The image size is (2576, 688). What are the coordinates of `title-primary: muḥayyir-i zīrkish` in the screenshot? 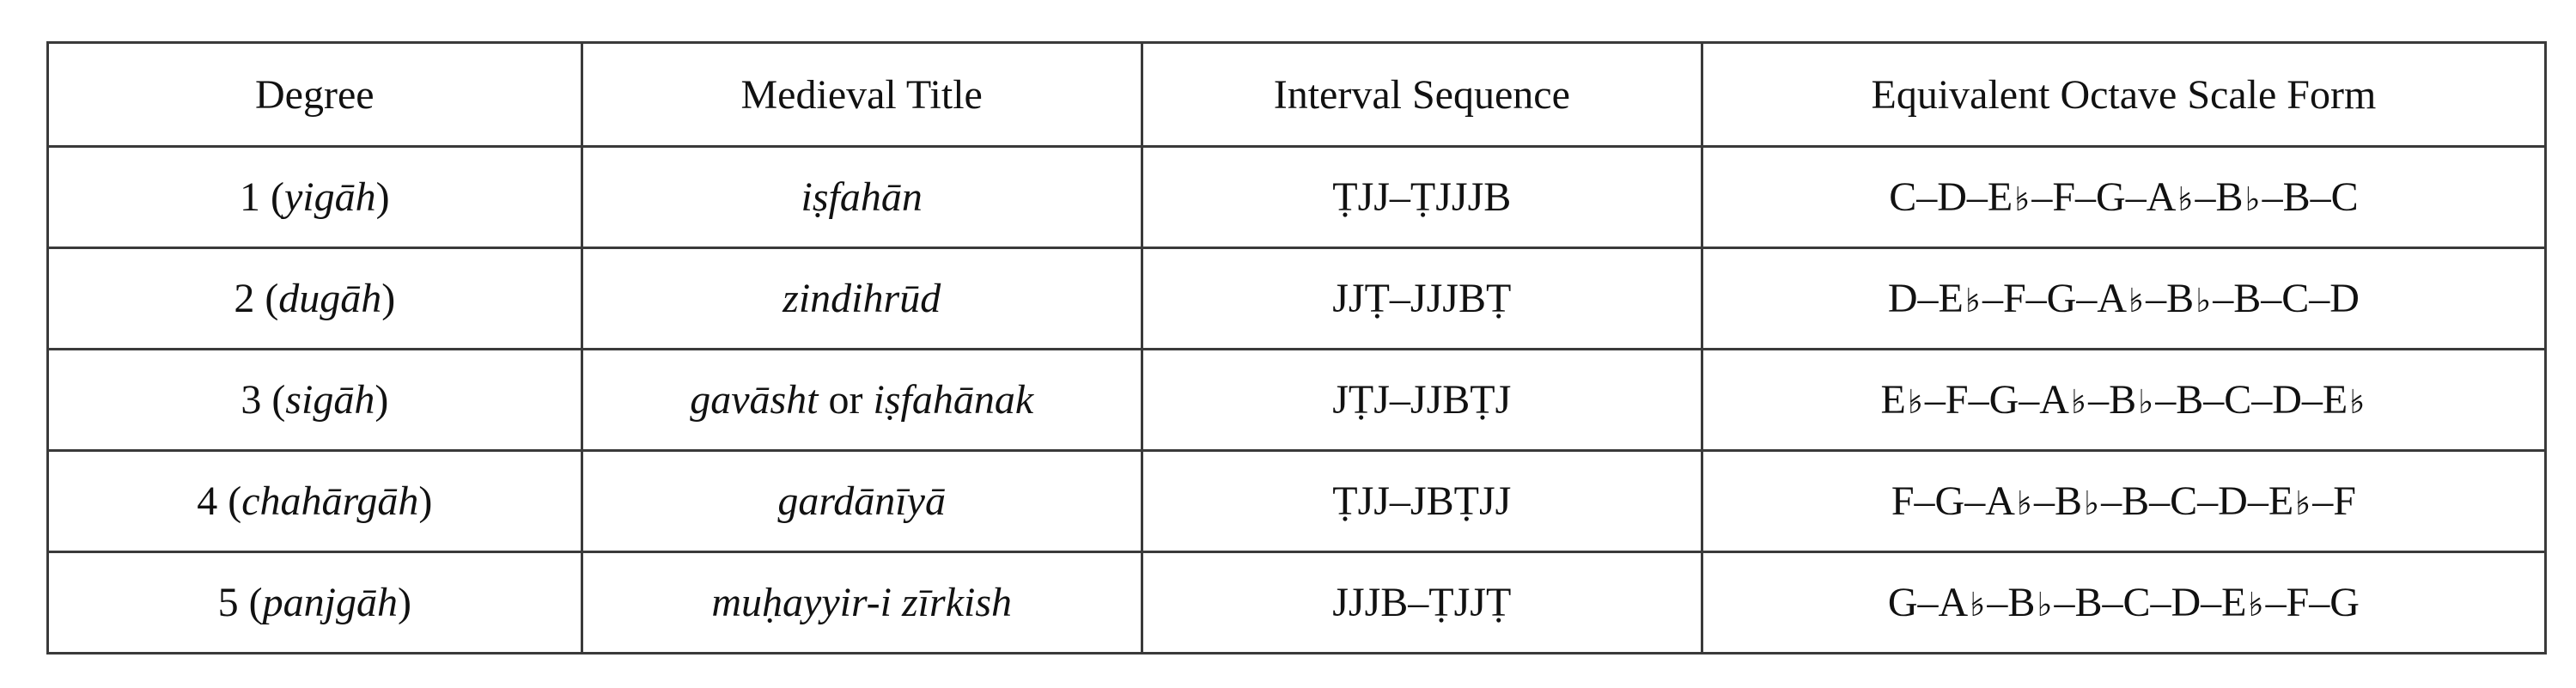 It's located at (862, 602).